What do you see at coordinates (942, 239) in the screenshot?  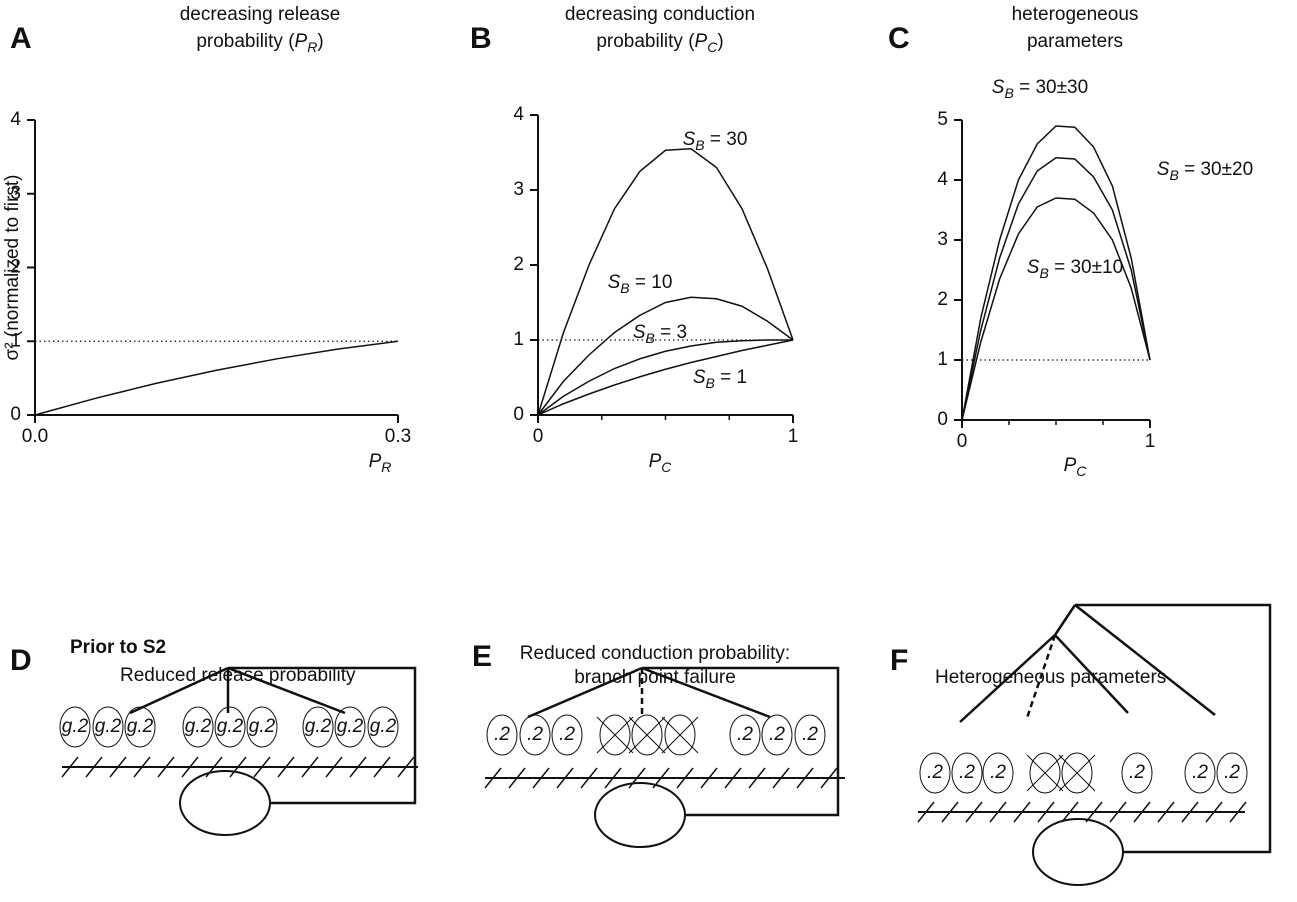 I see `y-tick-label: 3` at bounding box center [942, 239].